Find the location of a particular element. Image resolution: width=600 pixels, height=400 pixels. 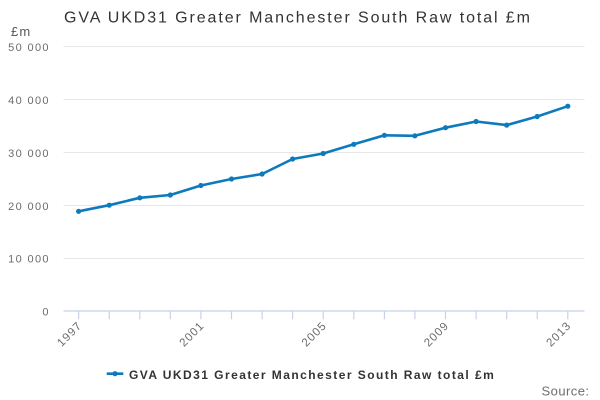

svg-text: 2009 is located at coordinates (436, 334).